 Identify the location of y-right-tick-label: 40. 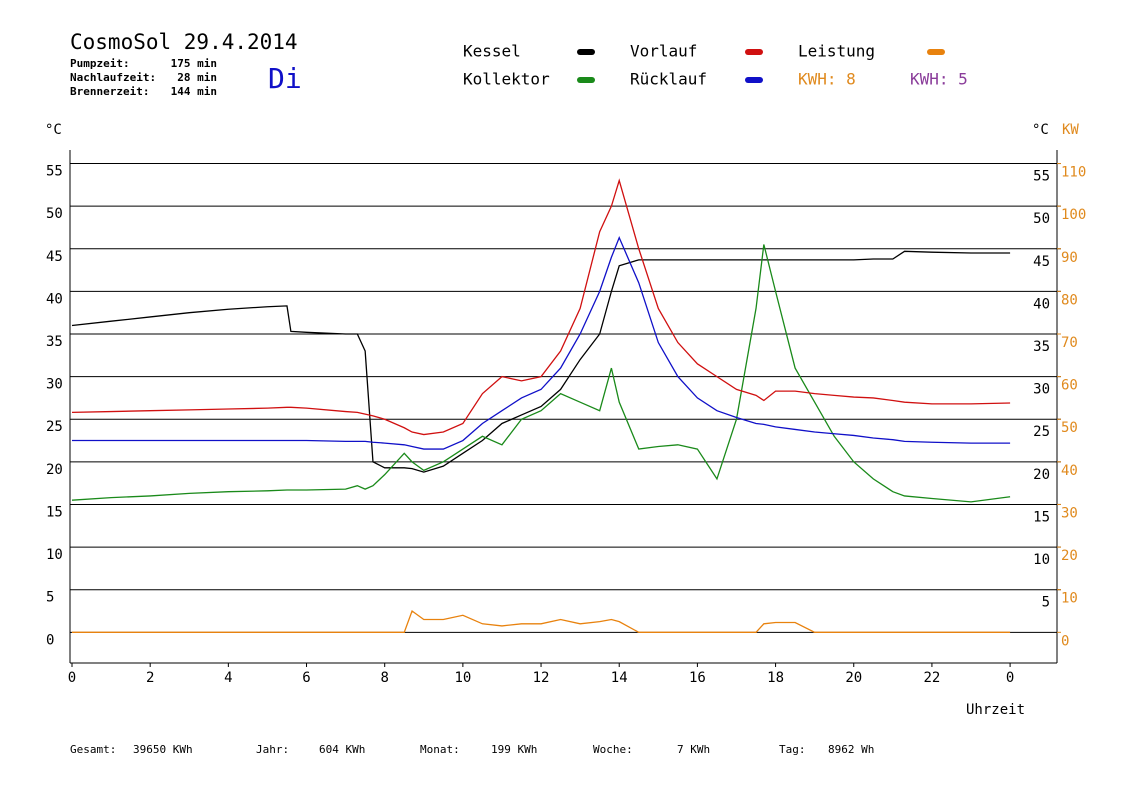
(1041, 304).